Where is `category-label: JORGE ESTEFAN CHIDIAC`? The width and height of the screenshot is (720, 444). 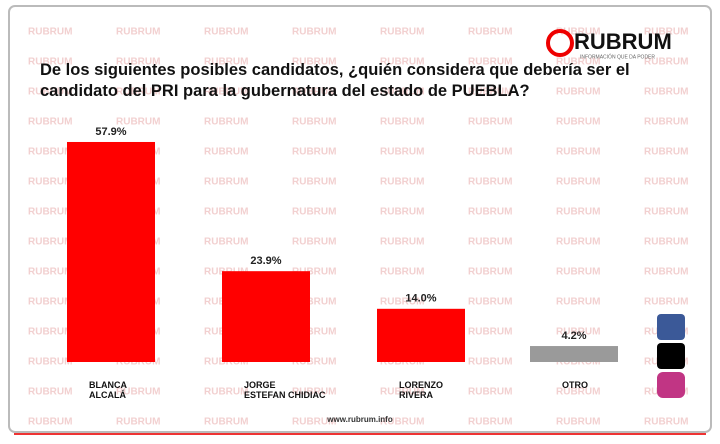 category-label: JORGE ESTEFAN CHIDIAC is located at coordinates (285, 390).